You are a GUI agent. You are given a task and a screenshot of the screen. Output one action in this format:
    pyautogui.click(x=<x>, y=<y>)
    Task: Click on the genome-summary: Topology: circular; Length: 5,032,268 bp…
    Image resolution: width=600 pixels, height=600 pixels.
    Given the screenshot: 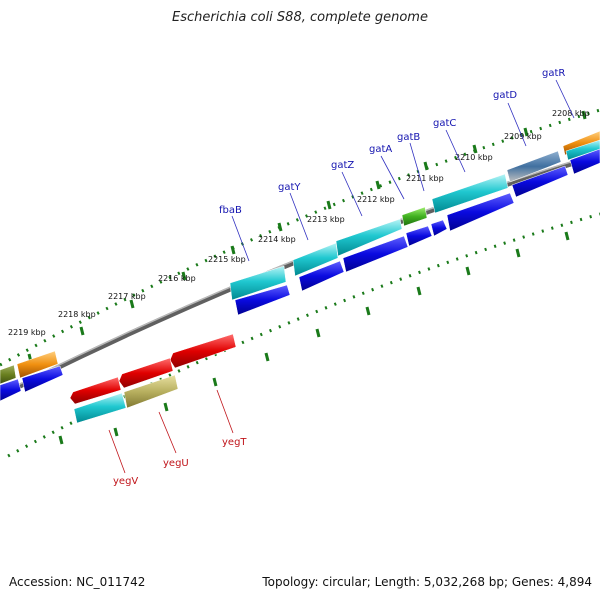 What is the action you would take?
    pyautogui.click(x=427, y=582)
    